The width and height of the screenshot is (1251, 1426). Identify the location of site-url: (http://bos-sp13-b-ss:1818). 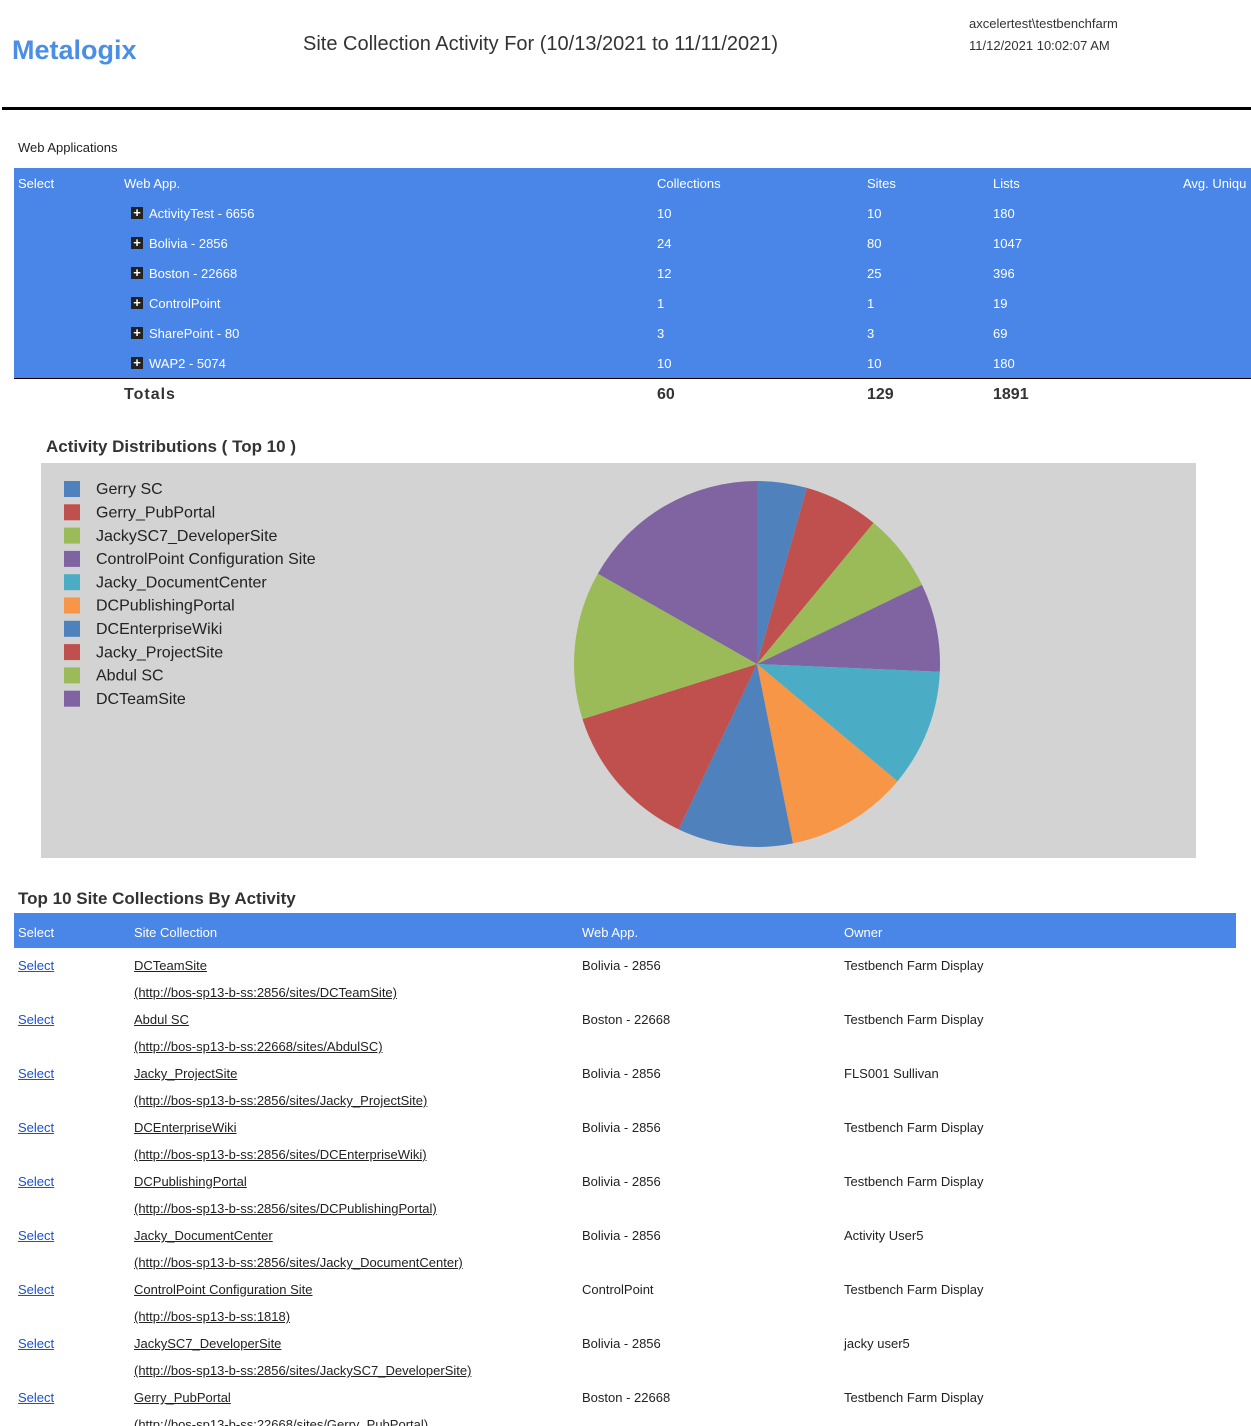
(212, 1316).